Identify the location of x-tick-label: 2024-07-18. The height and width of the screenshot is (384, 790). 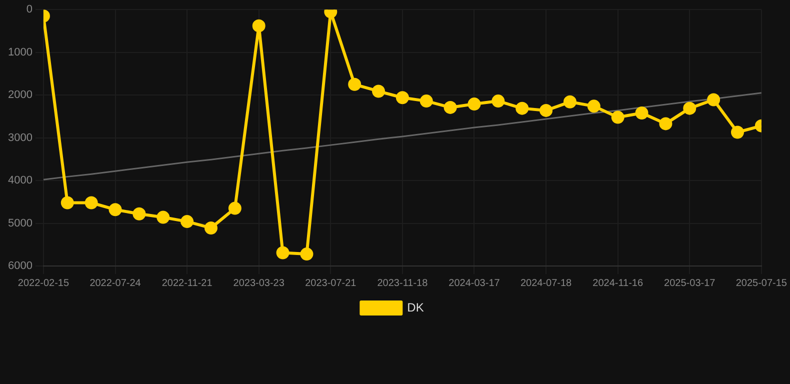
(546, 283).